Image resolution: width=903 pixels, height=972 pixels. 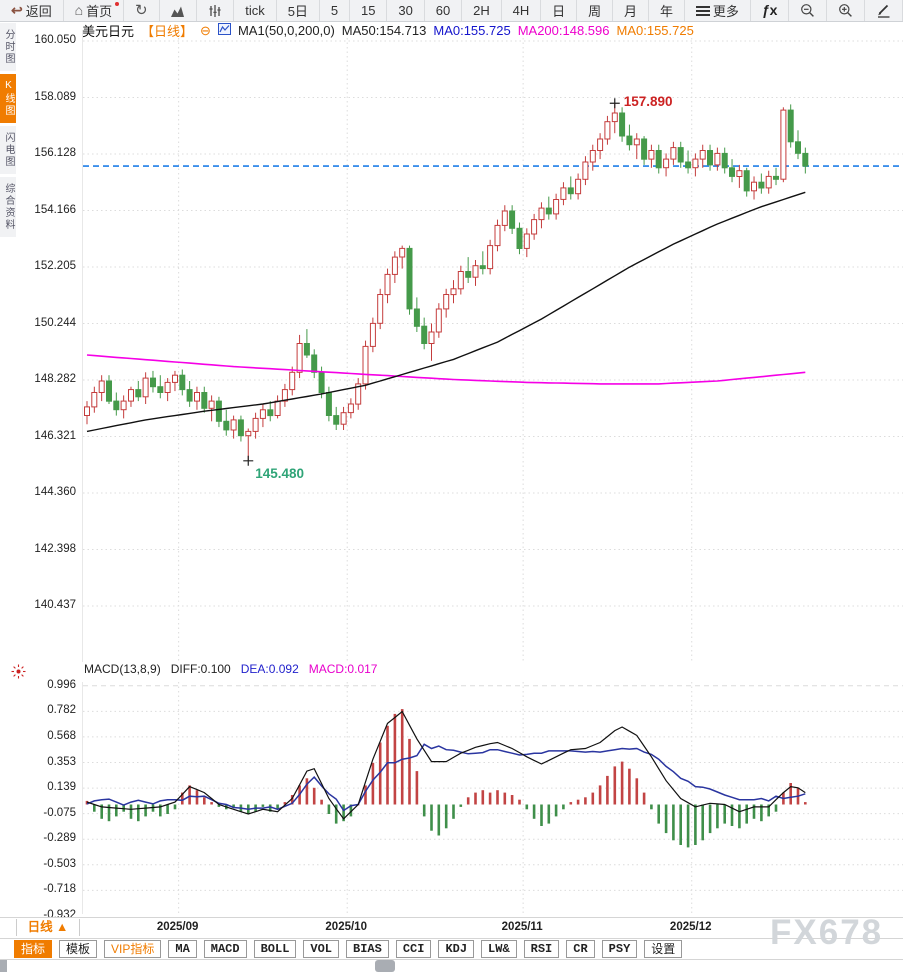 I want to click on toolbar-item-home: ⌂ 首页, so click(x=94, y=10).